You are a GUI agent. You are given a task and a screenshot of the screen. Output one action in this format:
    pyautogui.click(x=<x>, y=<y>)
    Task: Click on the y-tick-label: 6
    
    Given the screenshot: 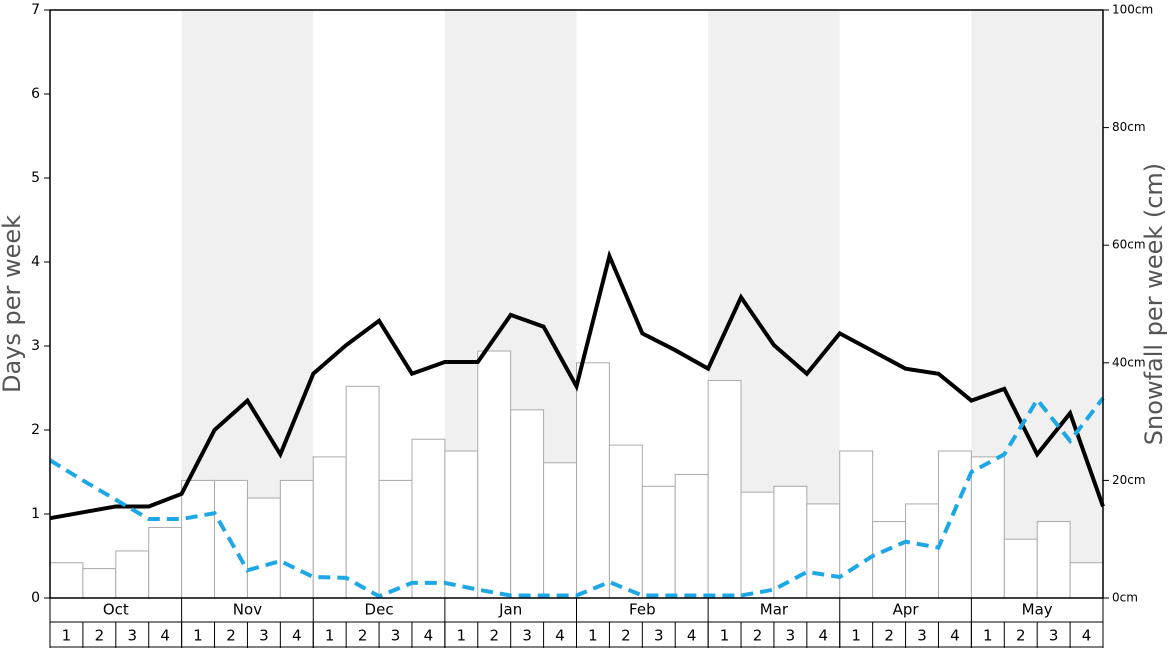 What is the action you would take?
    pyautogui.click(x=35, y=94)
    